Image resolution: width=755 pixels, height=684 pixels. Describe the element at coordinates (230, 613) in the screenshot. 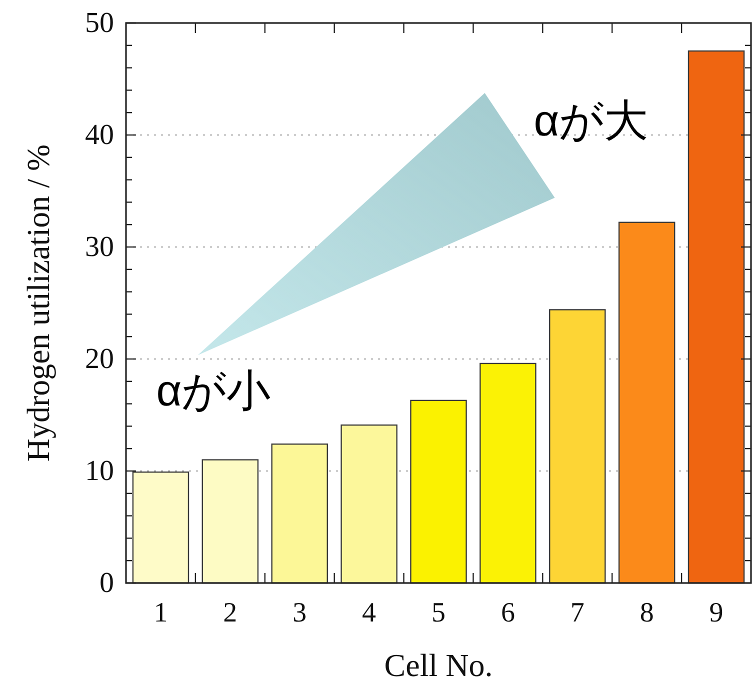

I see `x-tick-label: 2` at that location.